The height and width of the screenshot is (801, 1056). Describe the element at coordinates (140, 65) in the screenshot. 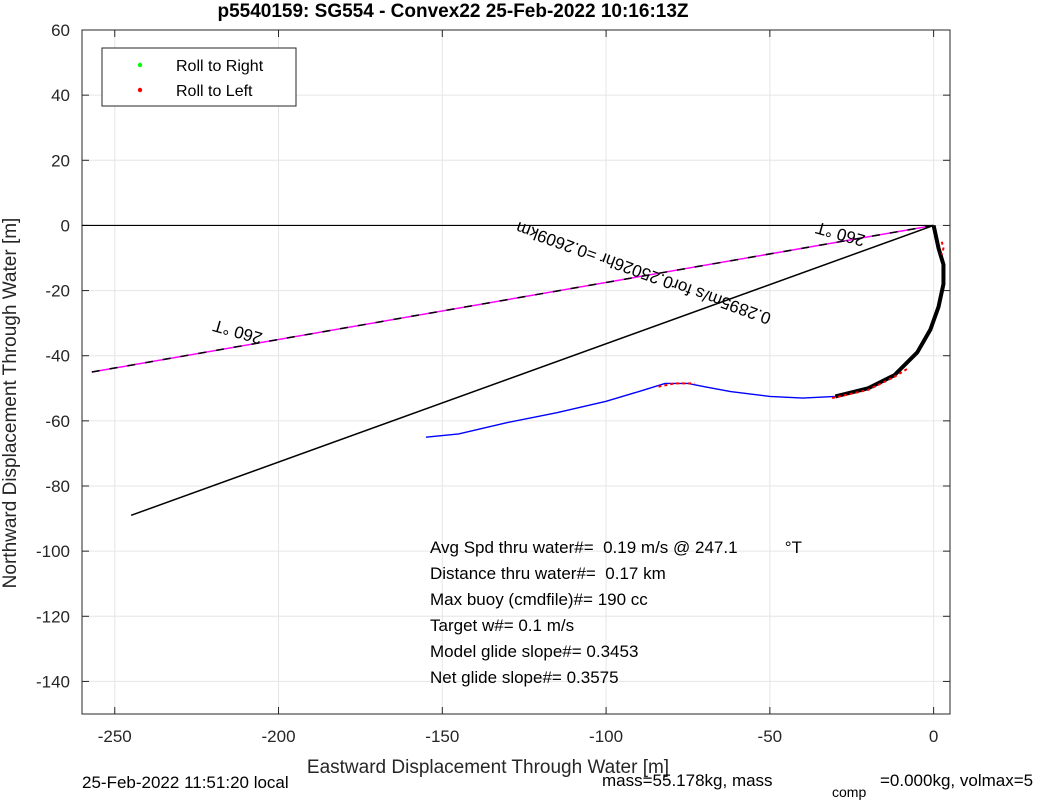

I see `legend-marker-roll-right` at that location.